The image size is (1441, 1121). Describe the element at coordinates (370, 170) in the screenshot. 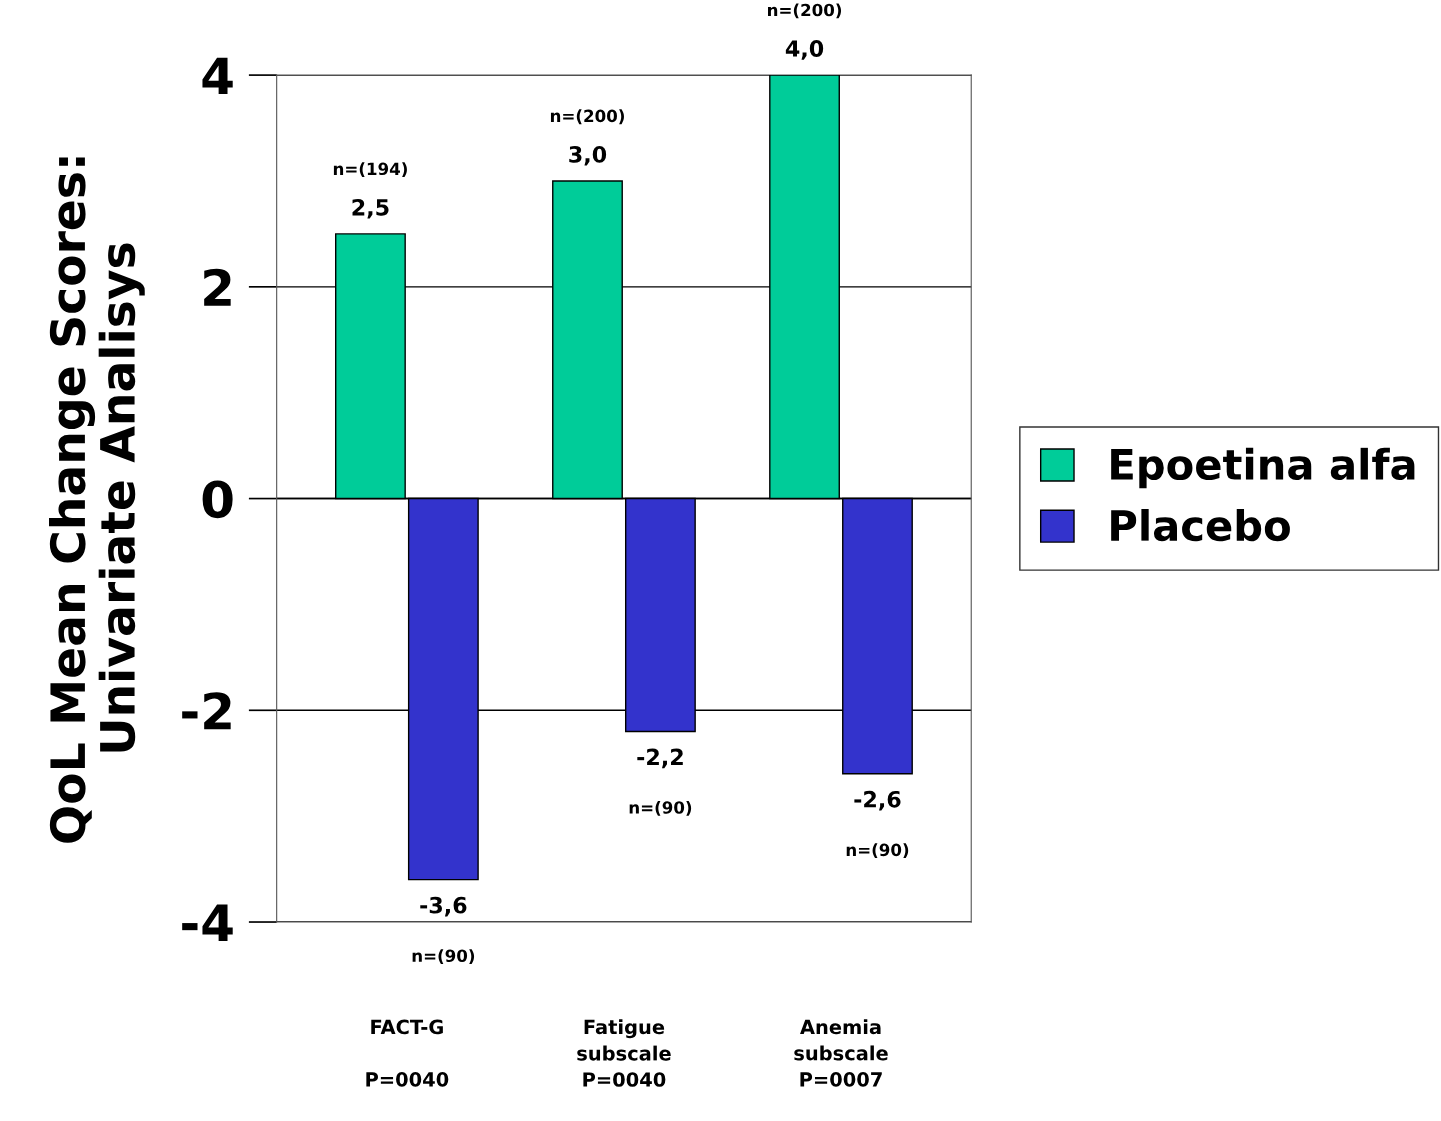

I see `annotation: n=(194)` at that location.